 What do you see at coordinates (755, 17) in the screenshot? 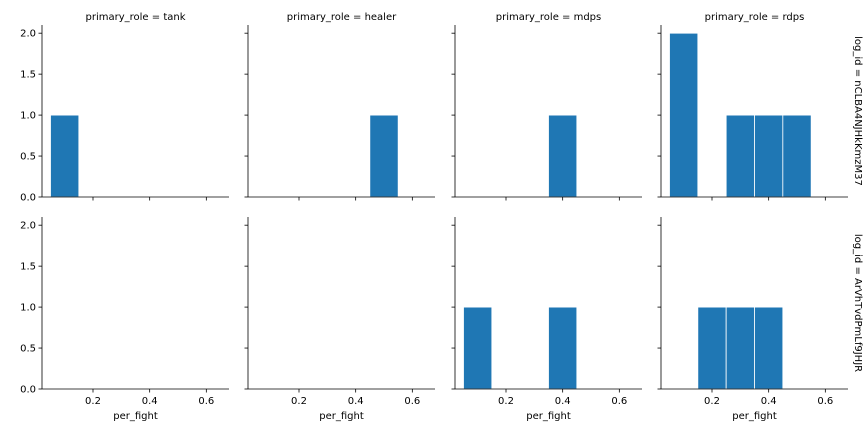
I see `column-facet-title: primary_role = rdps` at bounding box center [755, 17].